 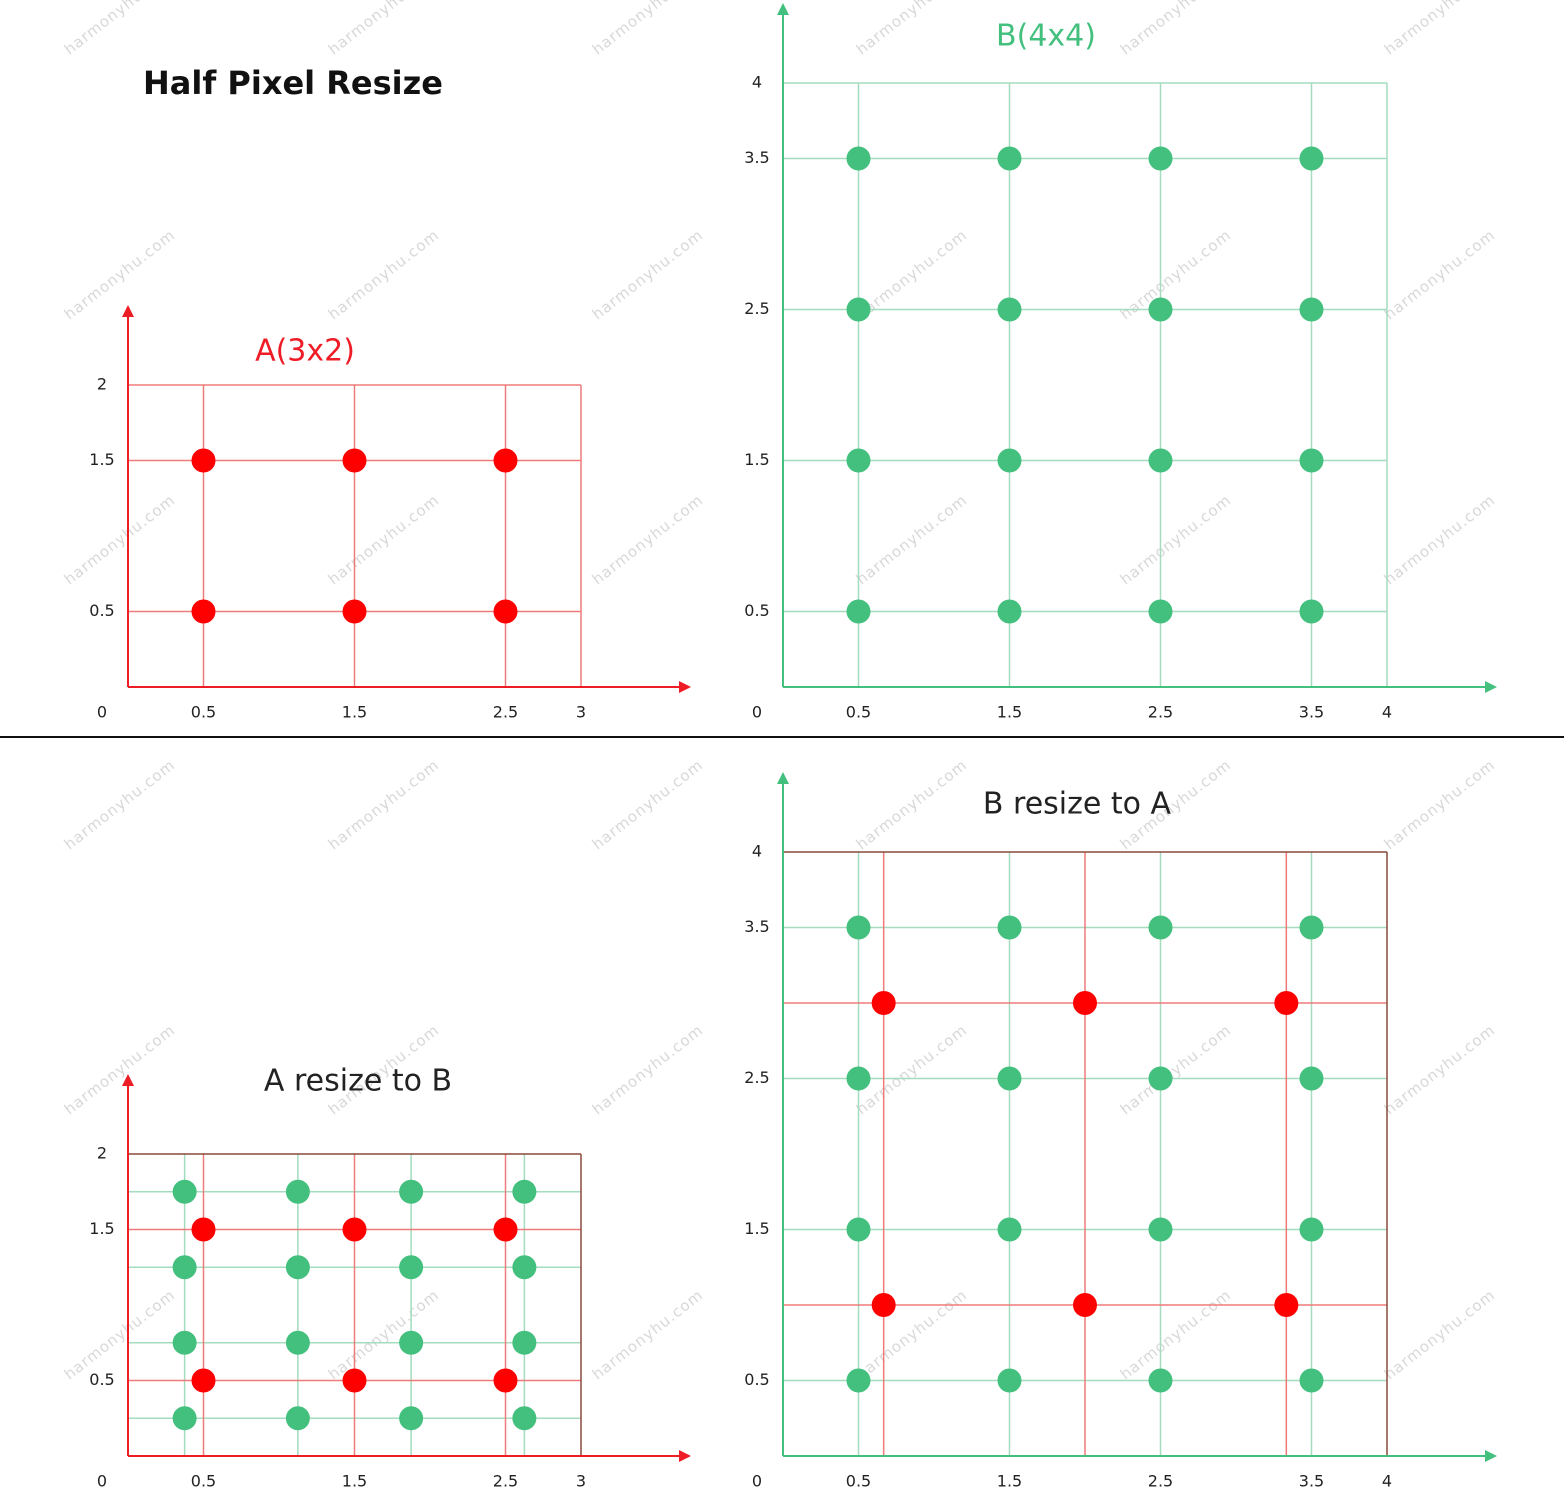 What do you see at coordinates (293, 83) in the screenshot?
I see `page-title: Half Pixel Resize` at bounding box center [293, 83].